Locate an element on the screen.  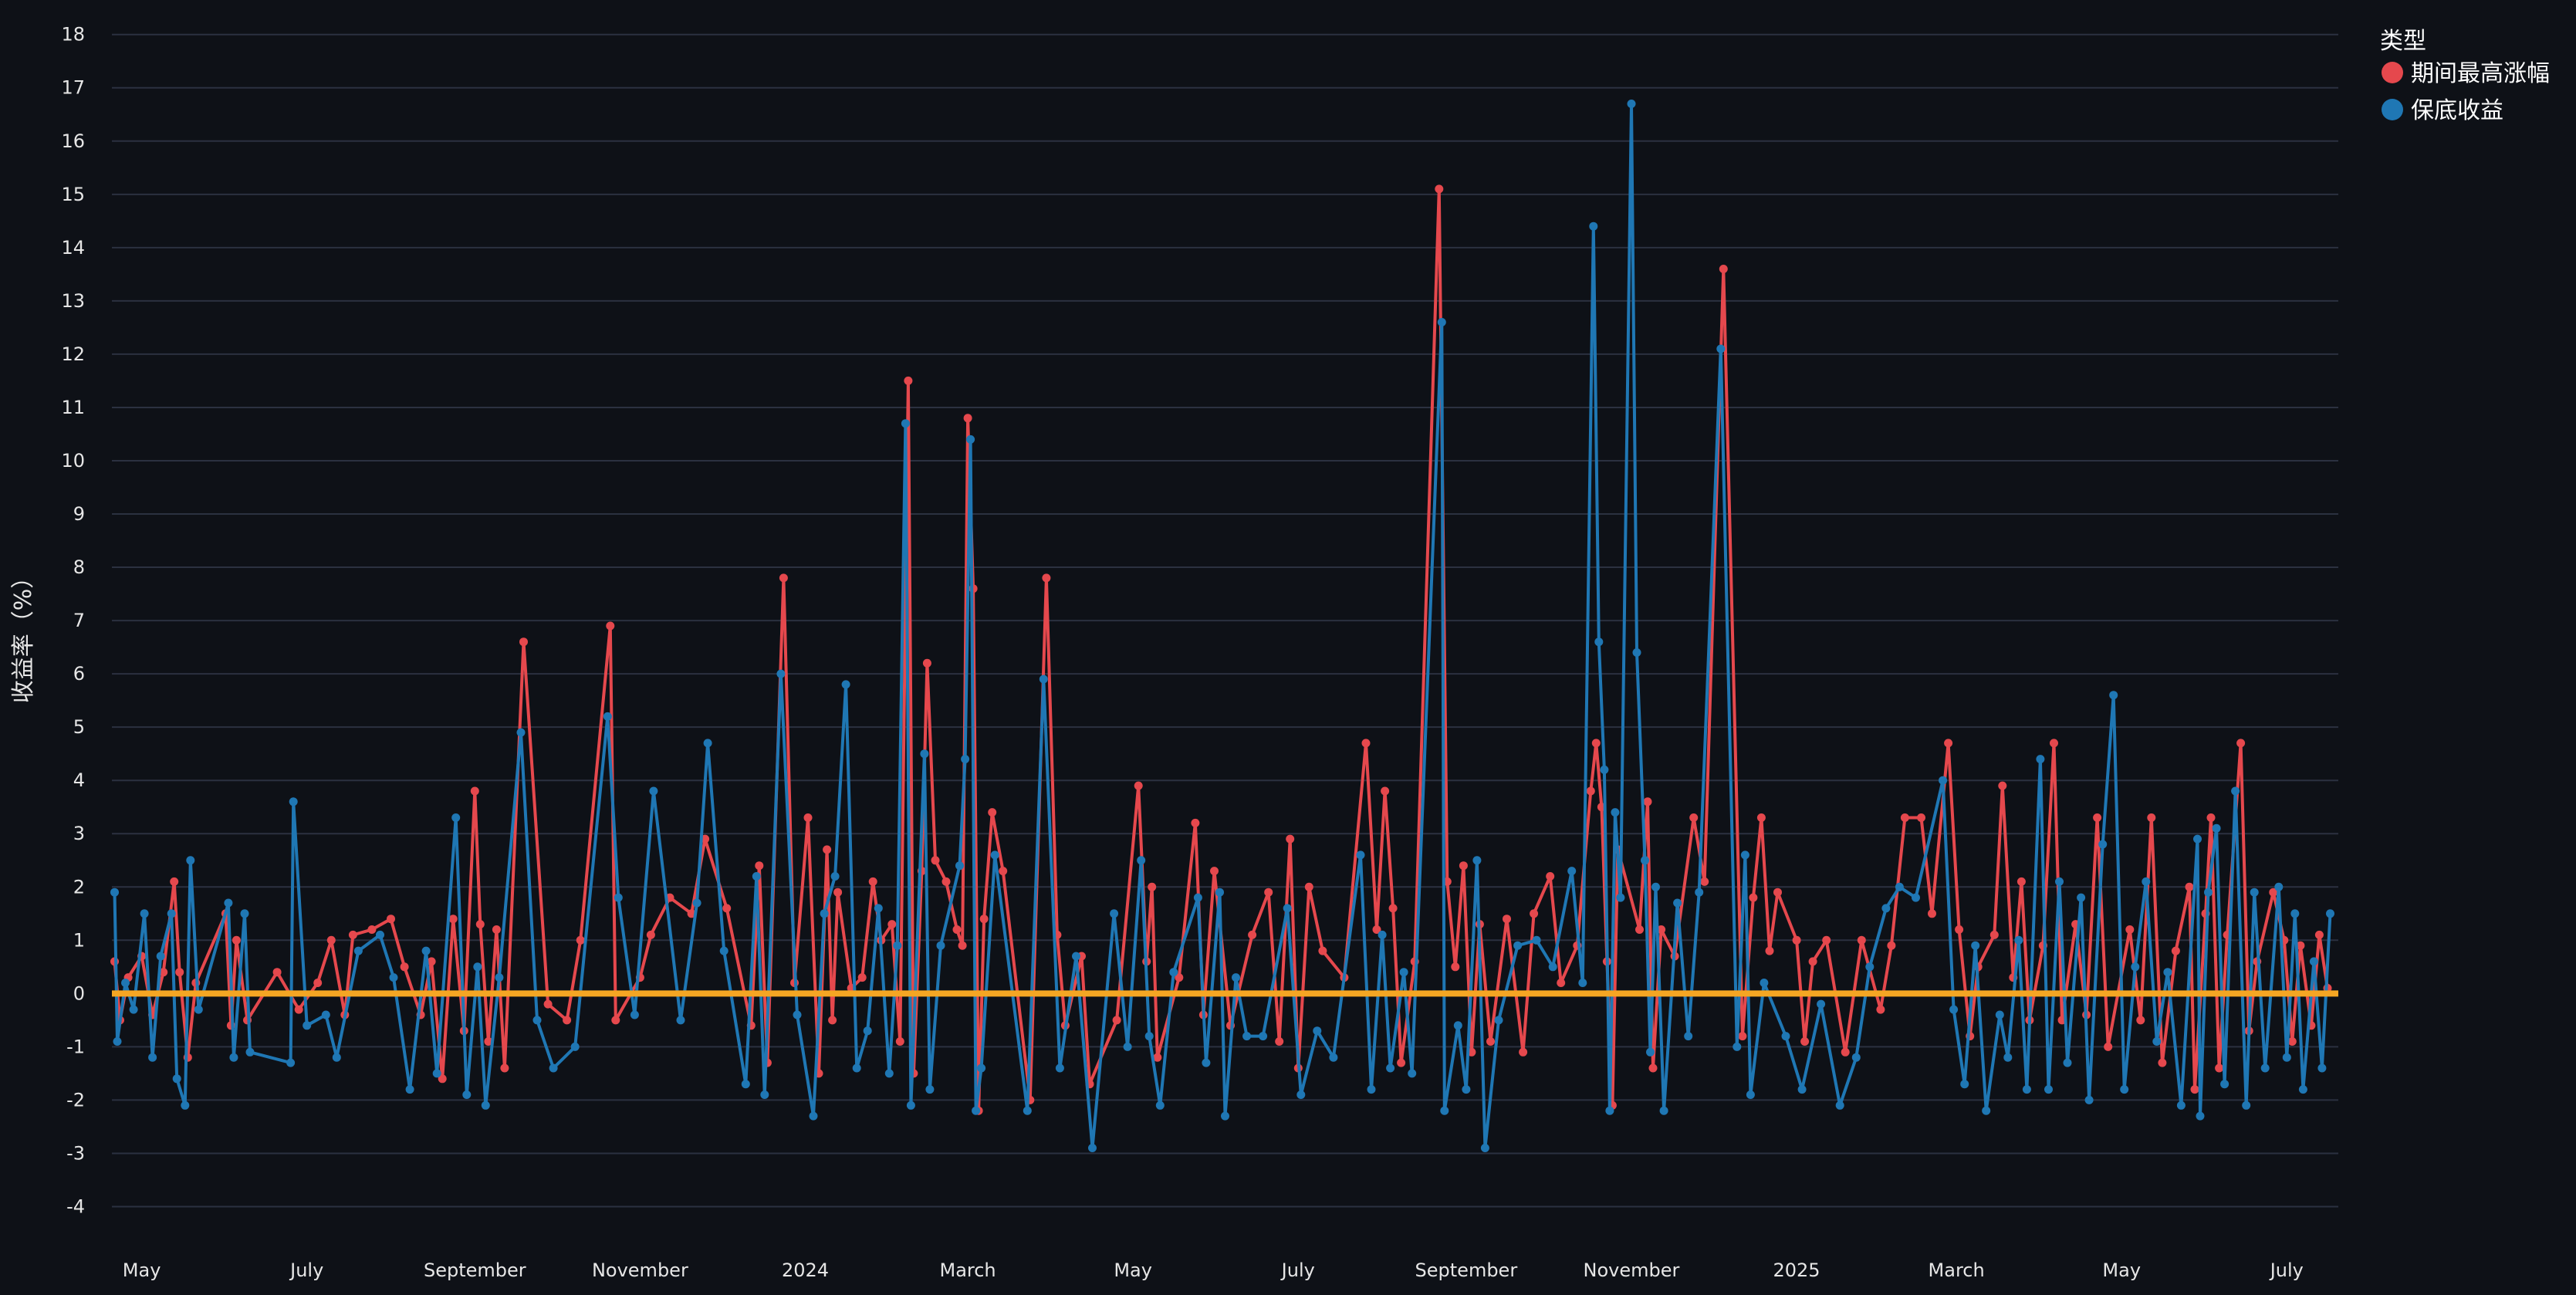
legend-item: 保底收益 is located at coordinates (2442, 110).